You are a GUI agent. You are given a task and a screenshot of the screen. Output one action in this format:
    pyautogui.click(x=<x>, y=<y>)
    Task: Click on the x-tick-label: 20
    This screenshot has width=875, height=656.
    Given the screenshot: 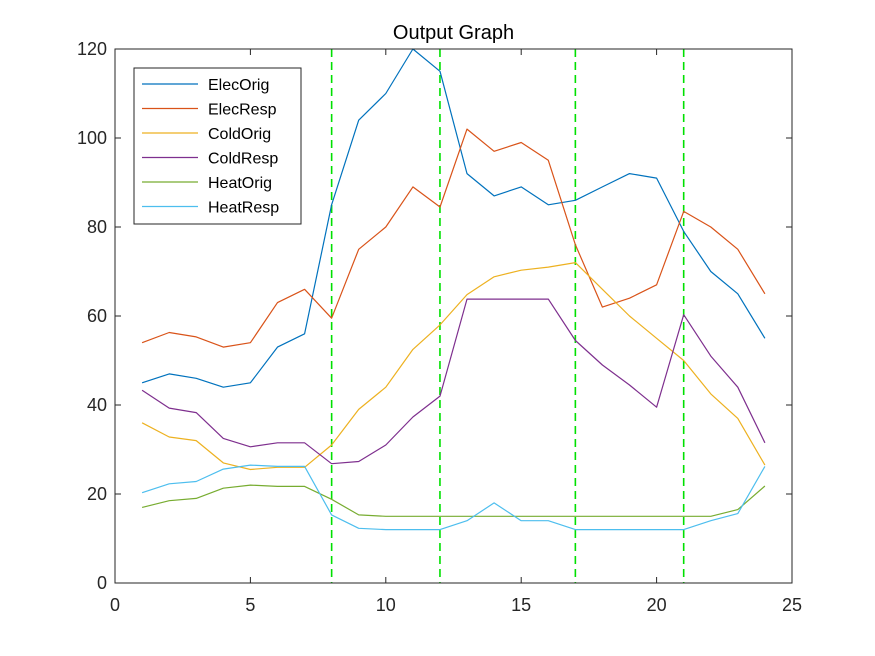 What is the action you would take?
    pyautogui.click(x=657, y=605)
    